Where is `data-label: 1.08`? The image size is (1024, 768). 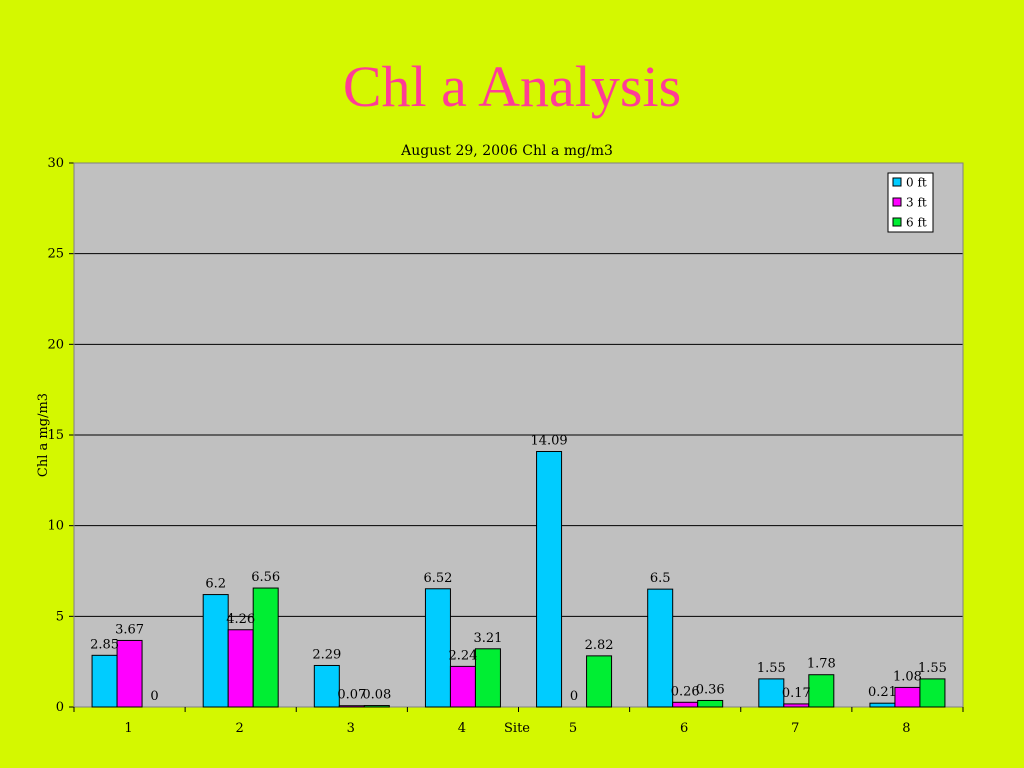
data-label: 1.08 is located at coordinates (907, 676).